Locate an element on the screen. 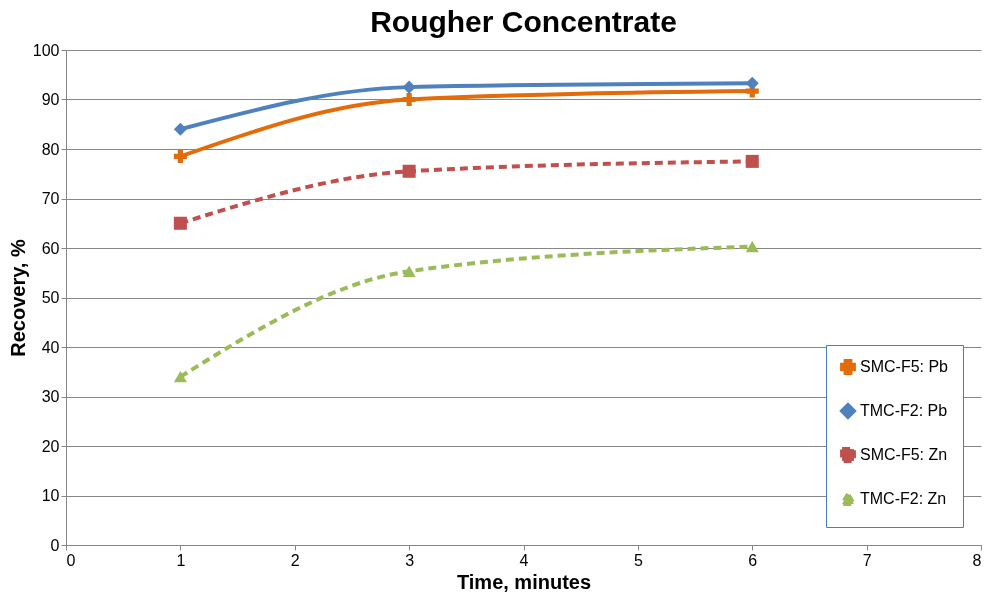  x-tick-label: 5 is located at coordinates (638, 560).